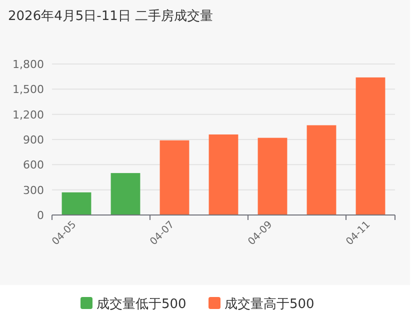  What do you see at coordinates (141, 304) in the screenshot?
I see `legend-label: 成交量低于500` at bounding box center [141, 304].